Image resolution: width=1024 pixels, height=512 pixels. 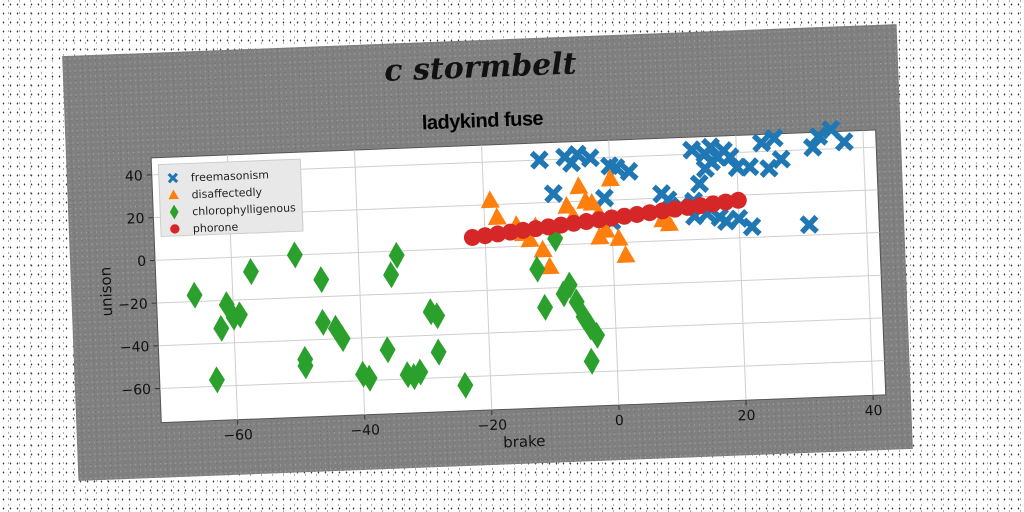 I want to click on y-grid-line, so click(x=520, y=332).